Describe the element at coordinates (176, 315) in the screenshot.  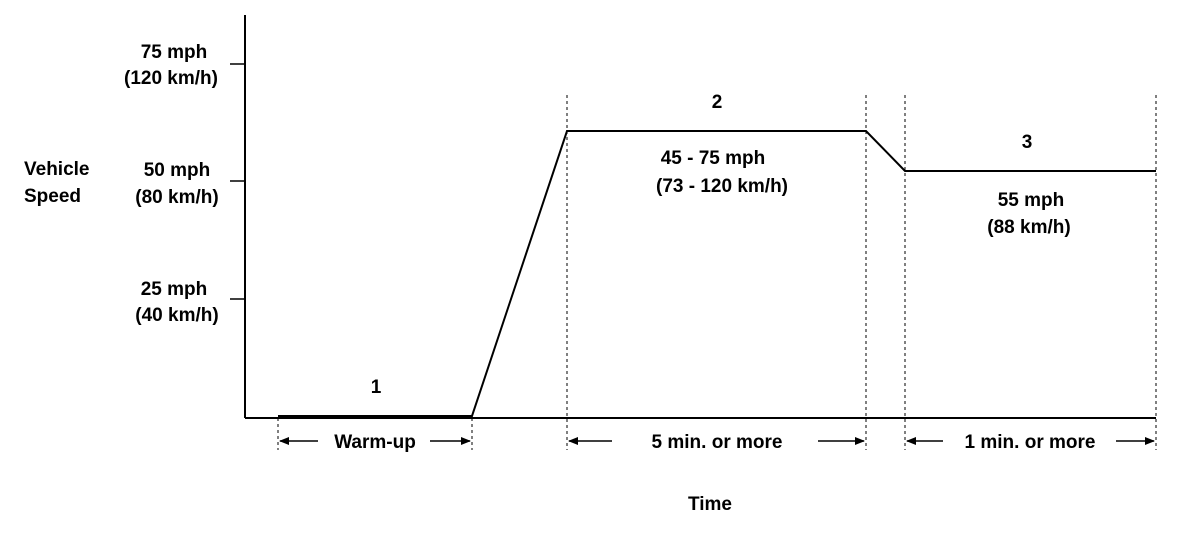
I see `y-tick-label-25-kmh: (40 km/h)` at that location.